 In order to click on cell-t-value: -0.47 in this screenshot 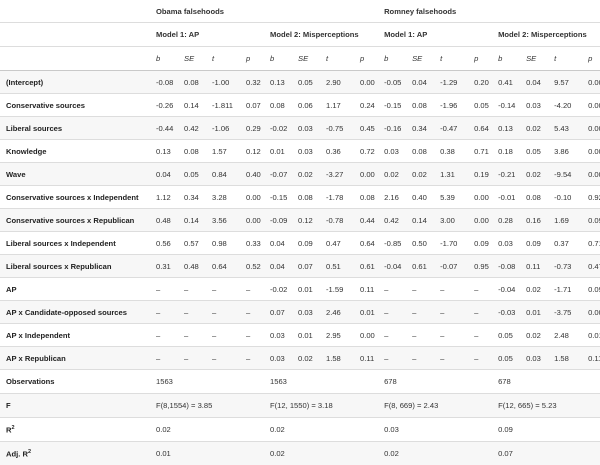, I will do `click(451, 128)`.